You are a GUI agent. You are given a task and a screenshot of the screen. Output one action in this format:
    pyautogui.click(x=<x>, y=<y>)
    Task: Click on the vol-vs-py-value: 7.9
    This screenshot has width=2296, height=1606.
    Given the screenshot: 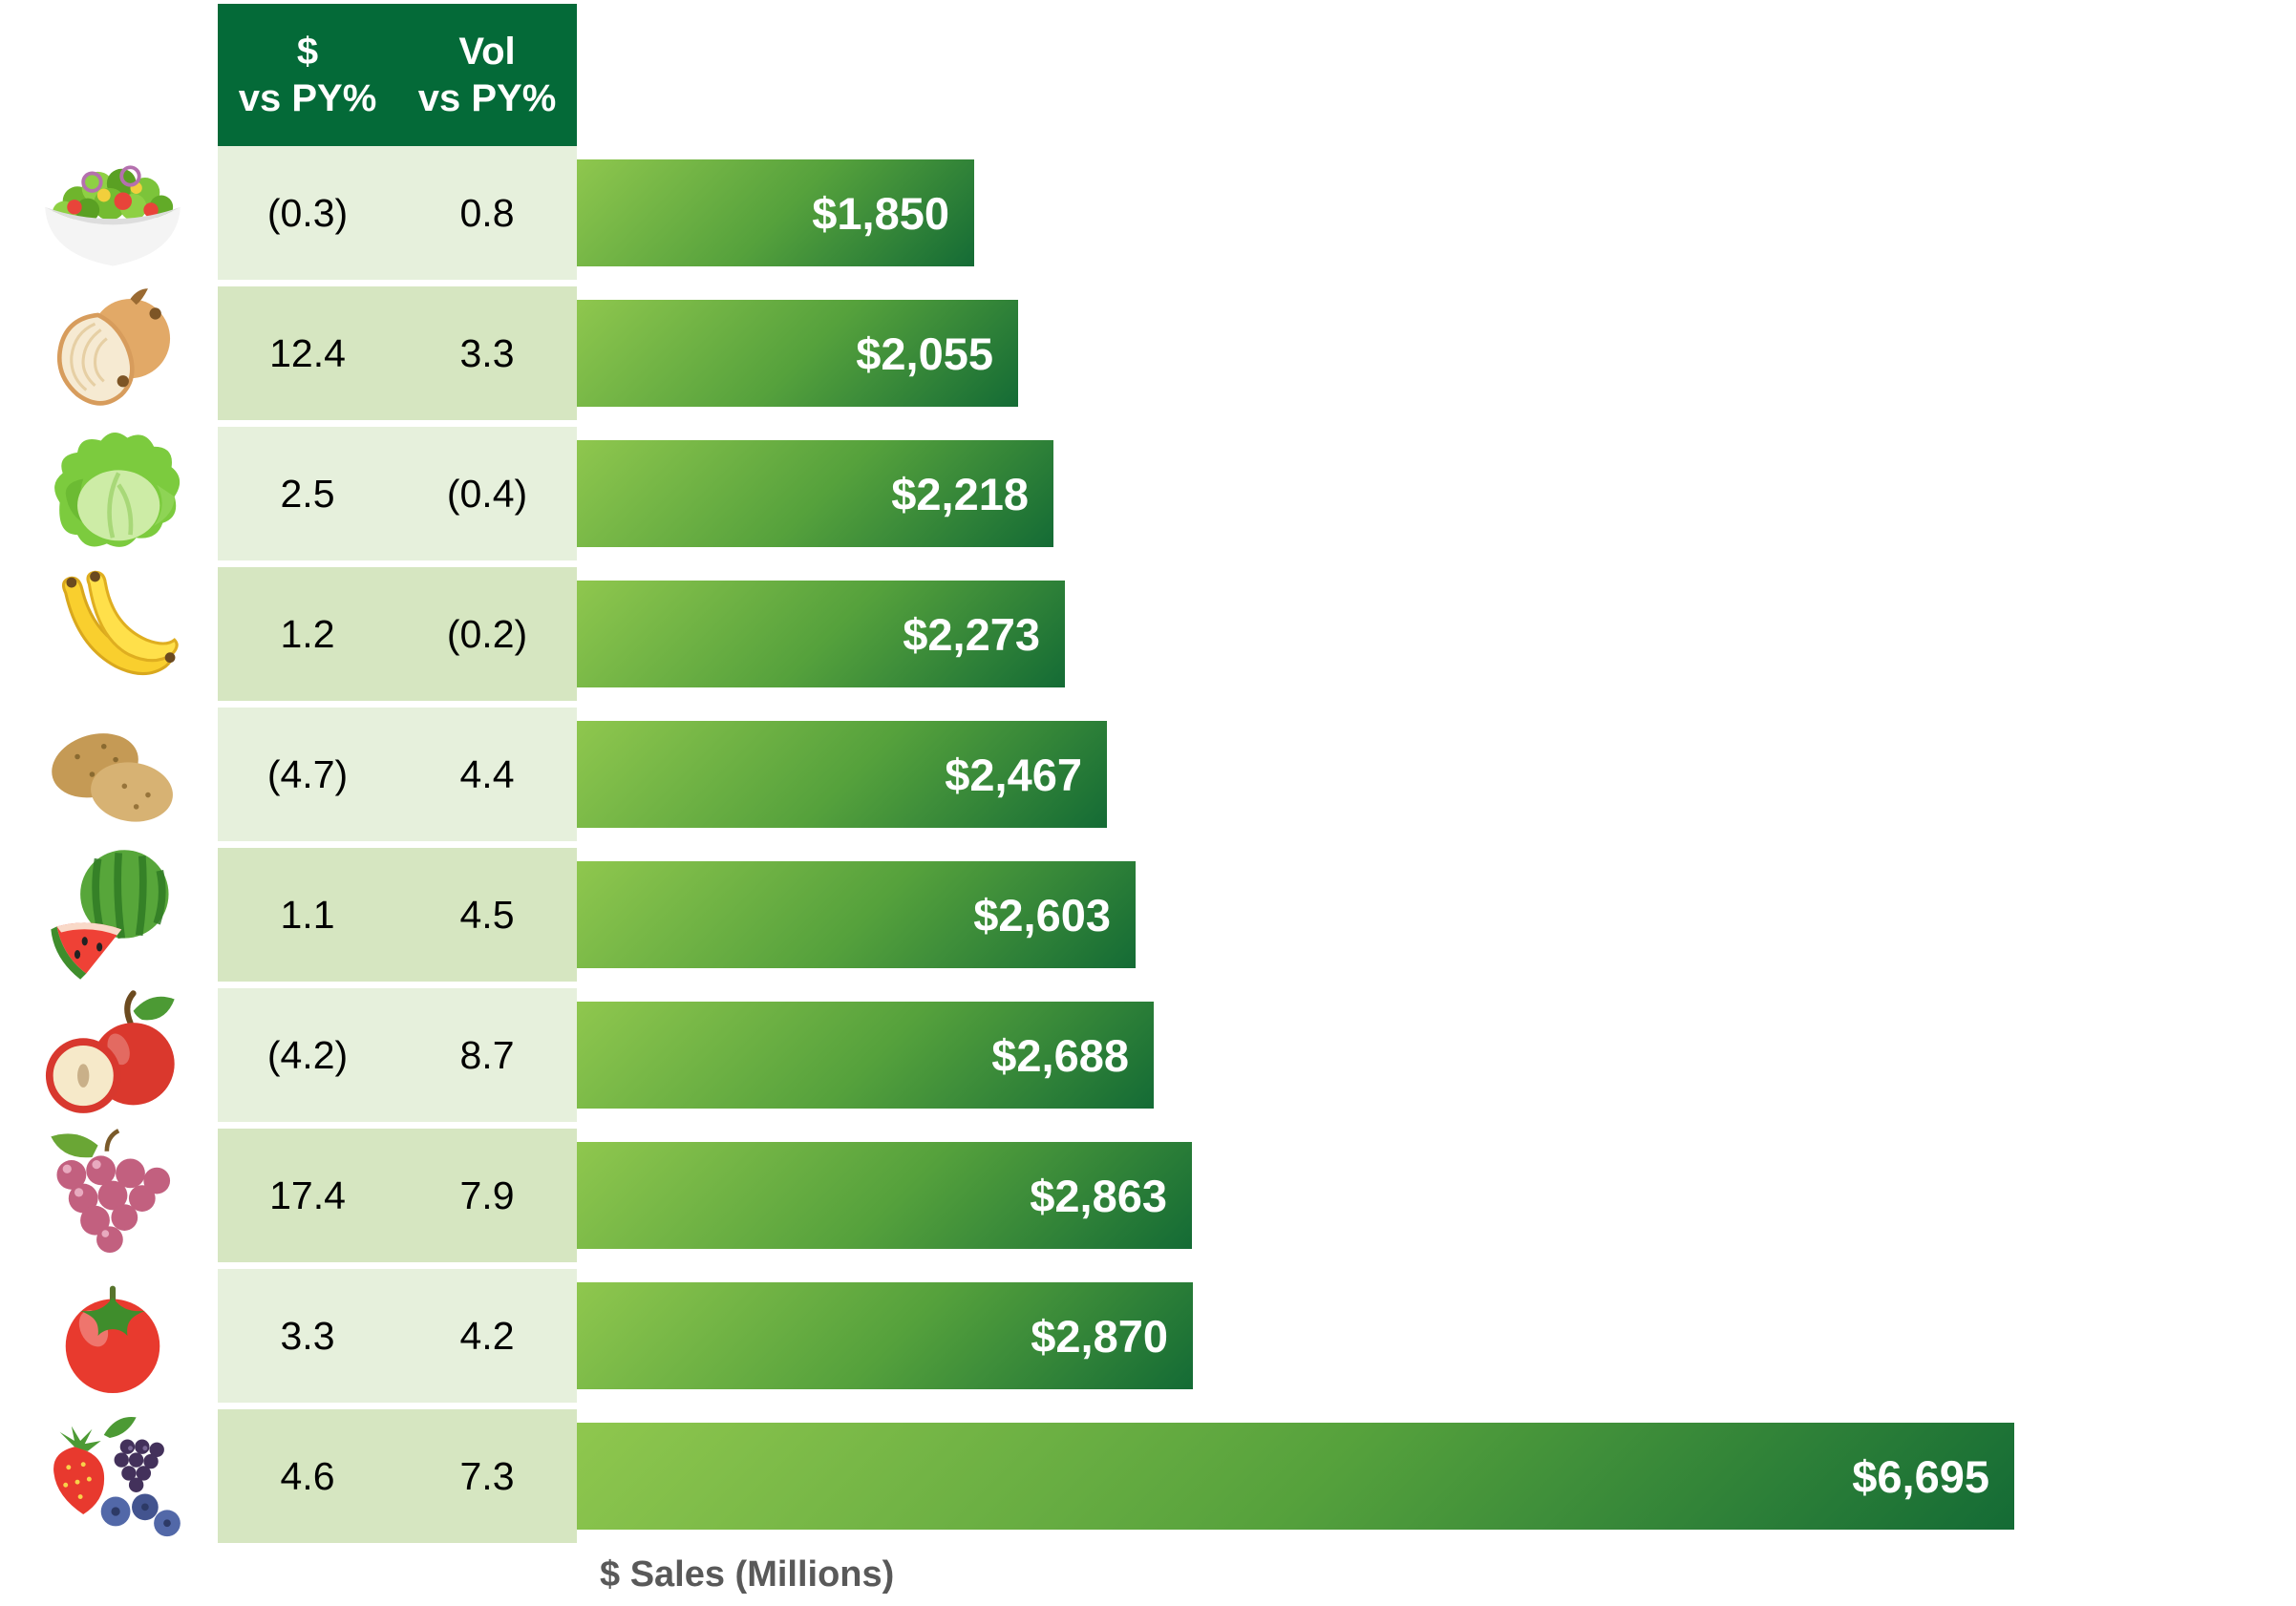 What is the action you would take?
    pyautogui.click(x=487, y=1195)
    